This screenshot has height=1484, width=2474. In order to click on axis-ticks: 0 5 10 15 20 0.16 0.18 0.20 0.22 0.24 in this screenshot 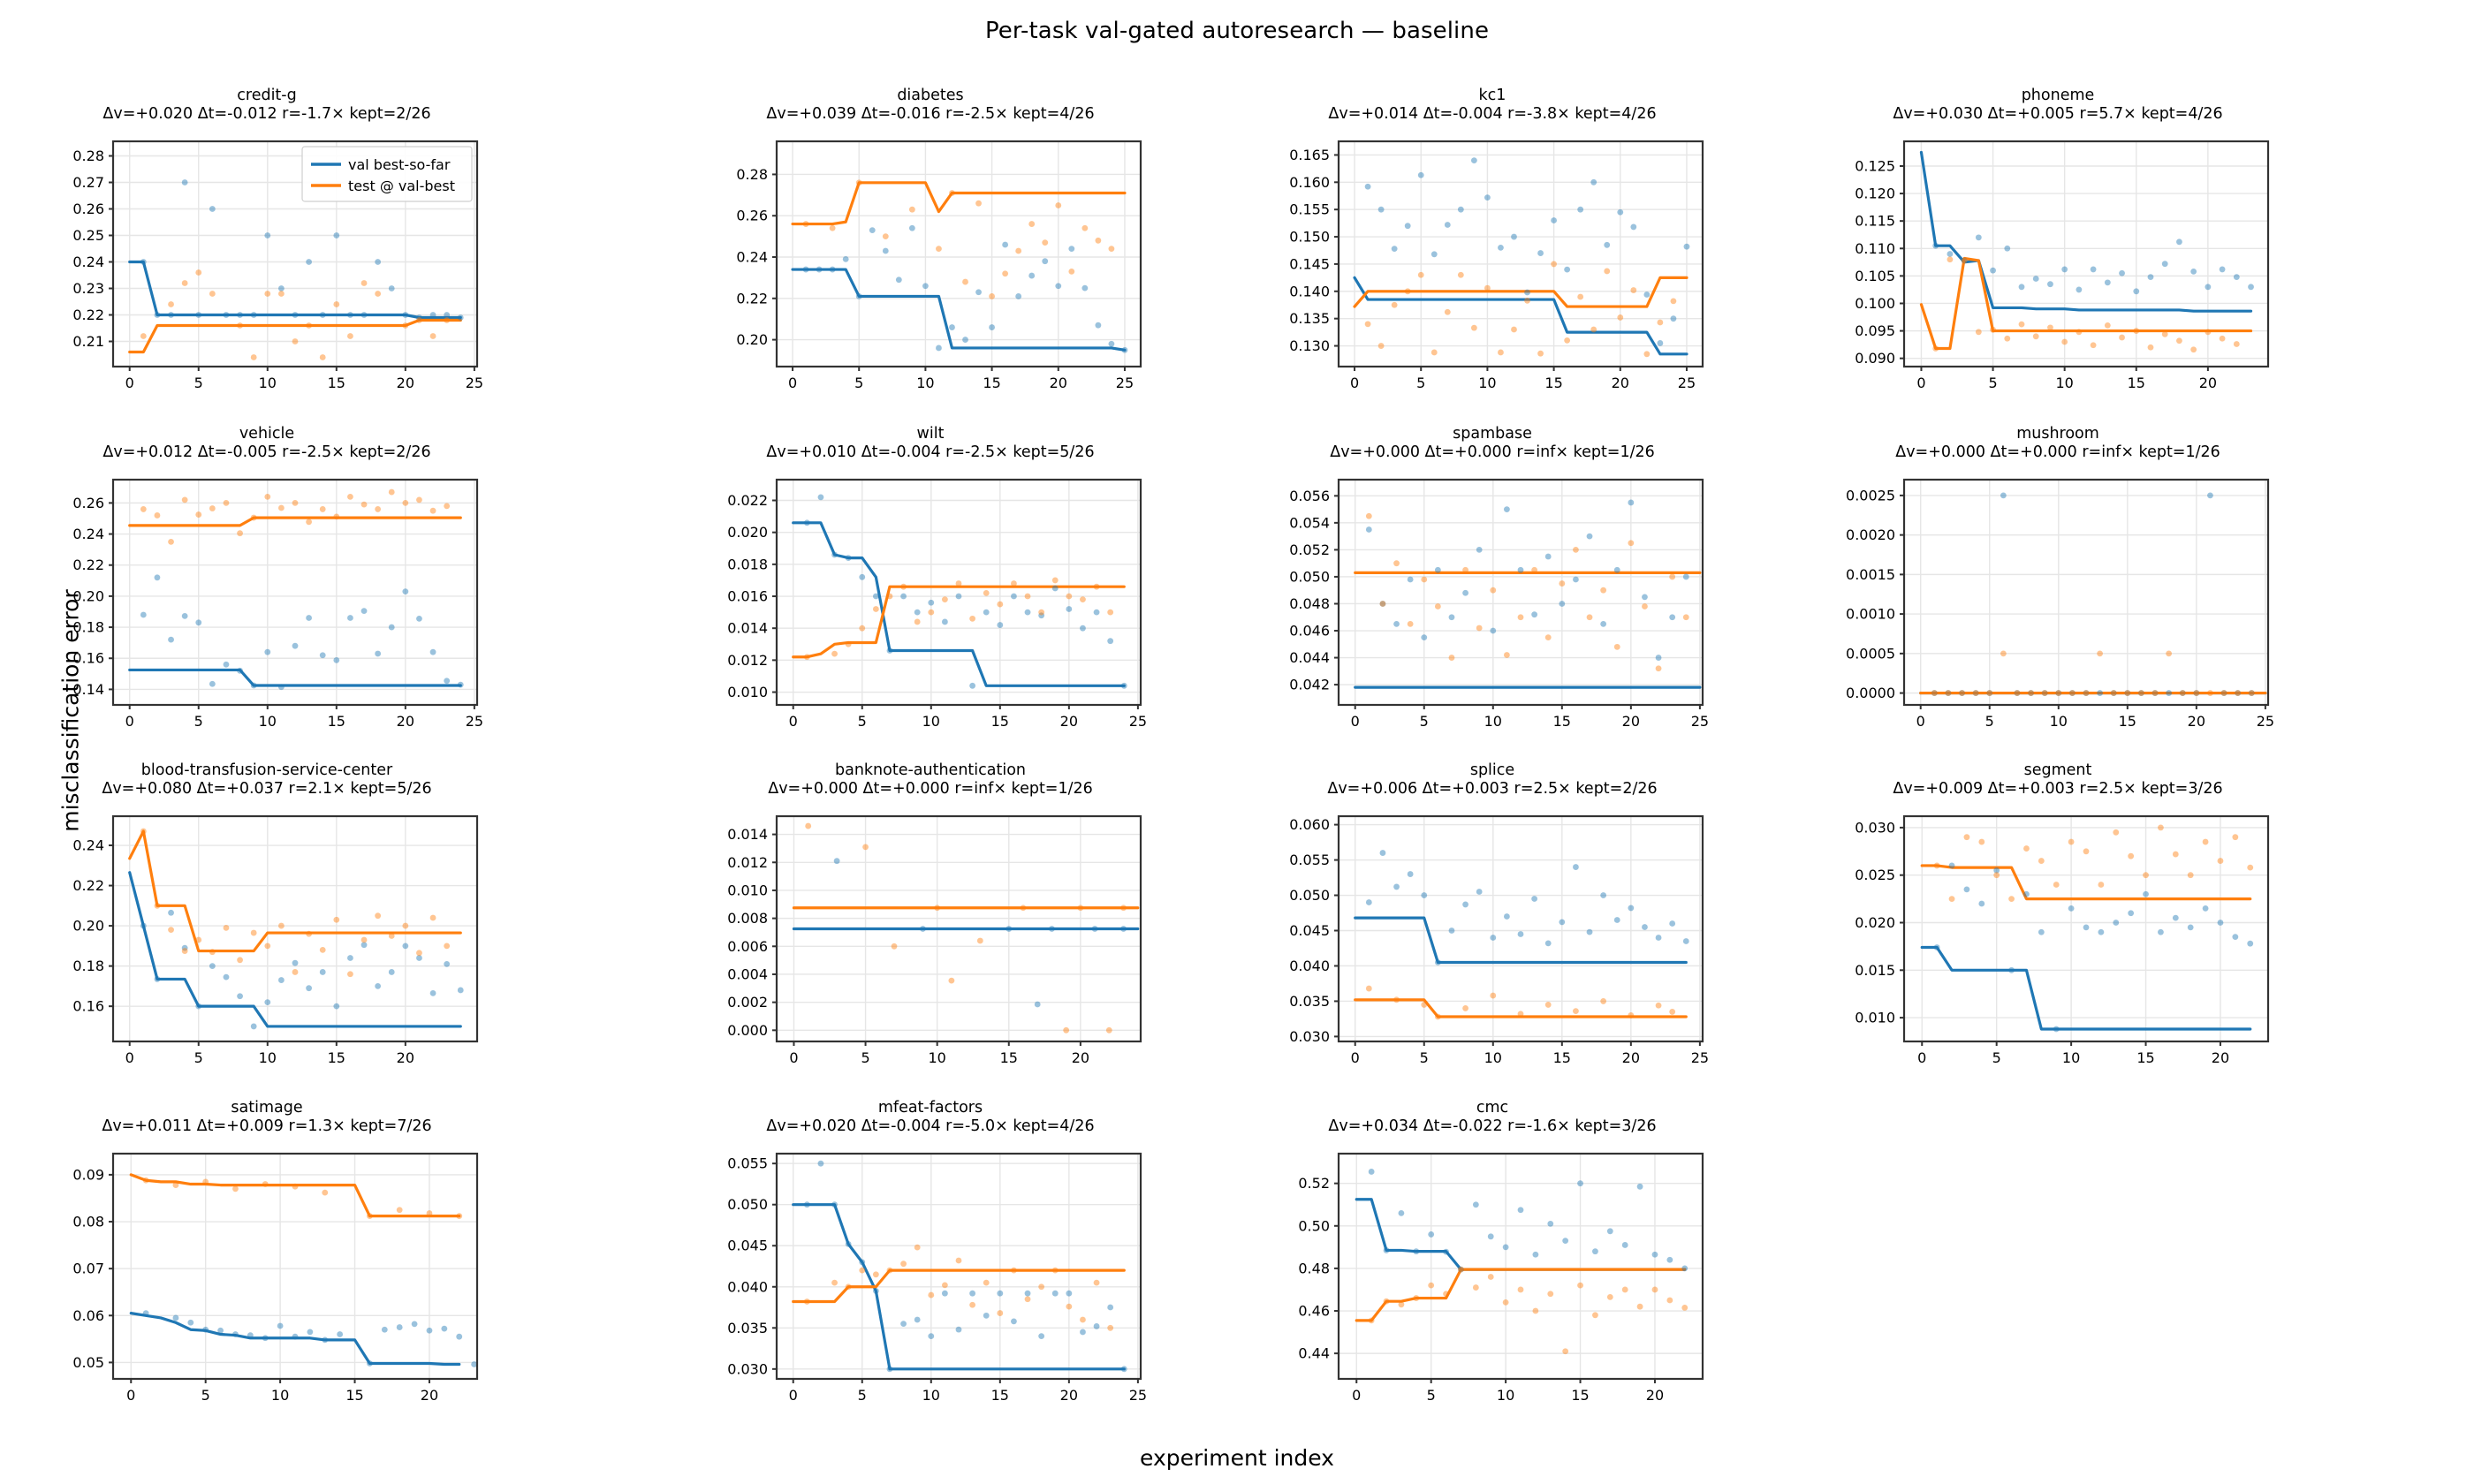, I will do `click(243, 951)`.